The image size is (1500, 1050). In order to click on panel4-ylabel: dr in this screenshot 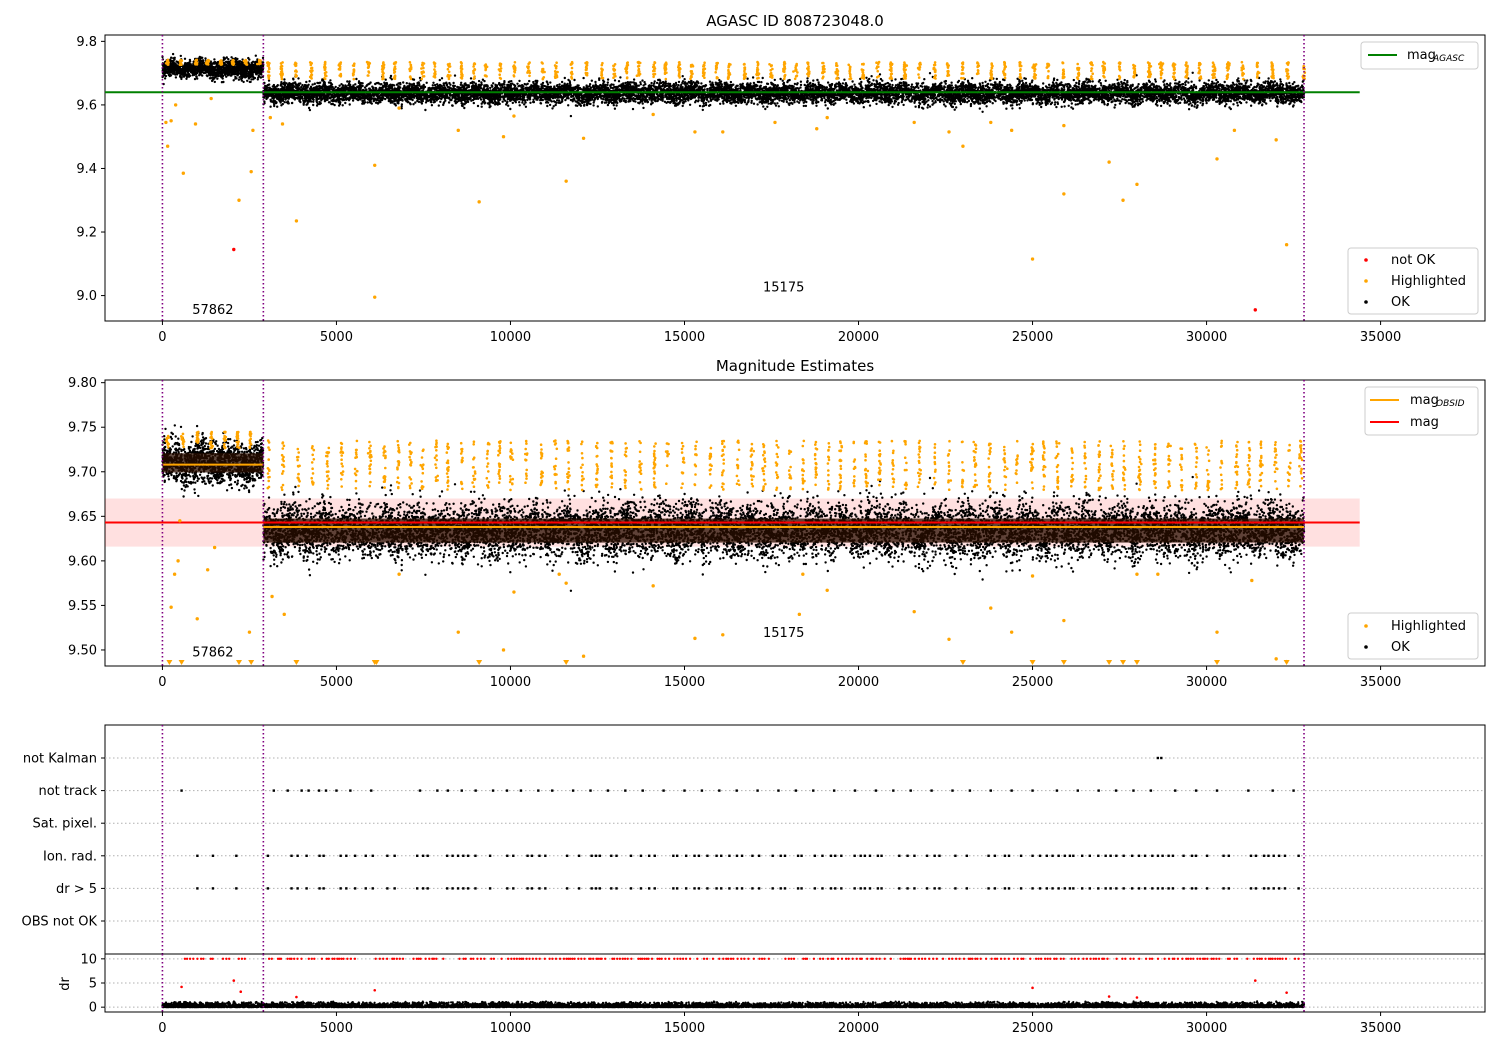, I will do `click(65, 984)`.